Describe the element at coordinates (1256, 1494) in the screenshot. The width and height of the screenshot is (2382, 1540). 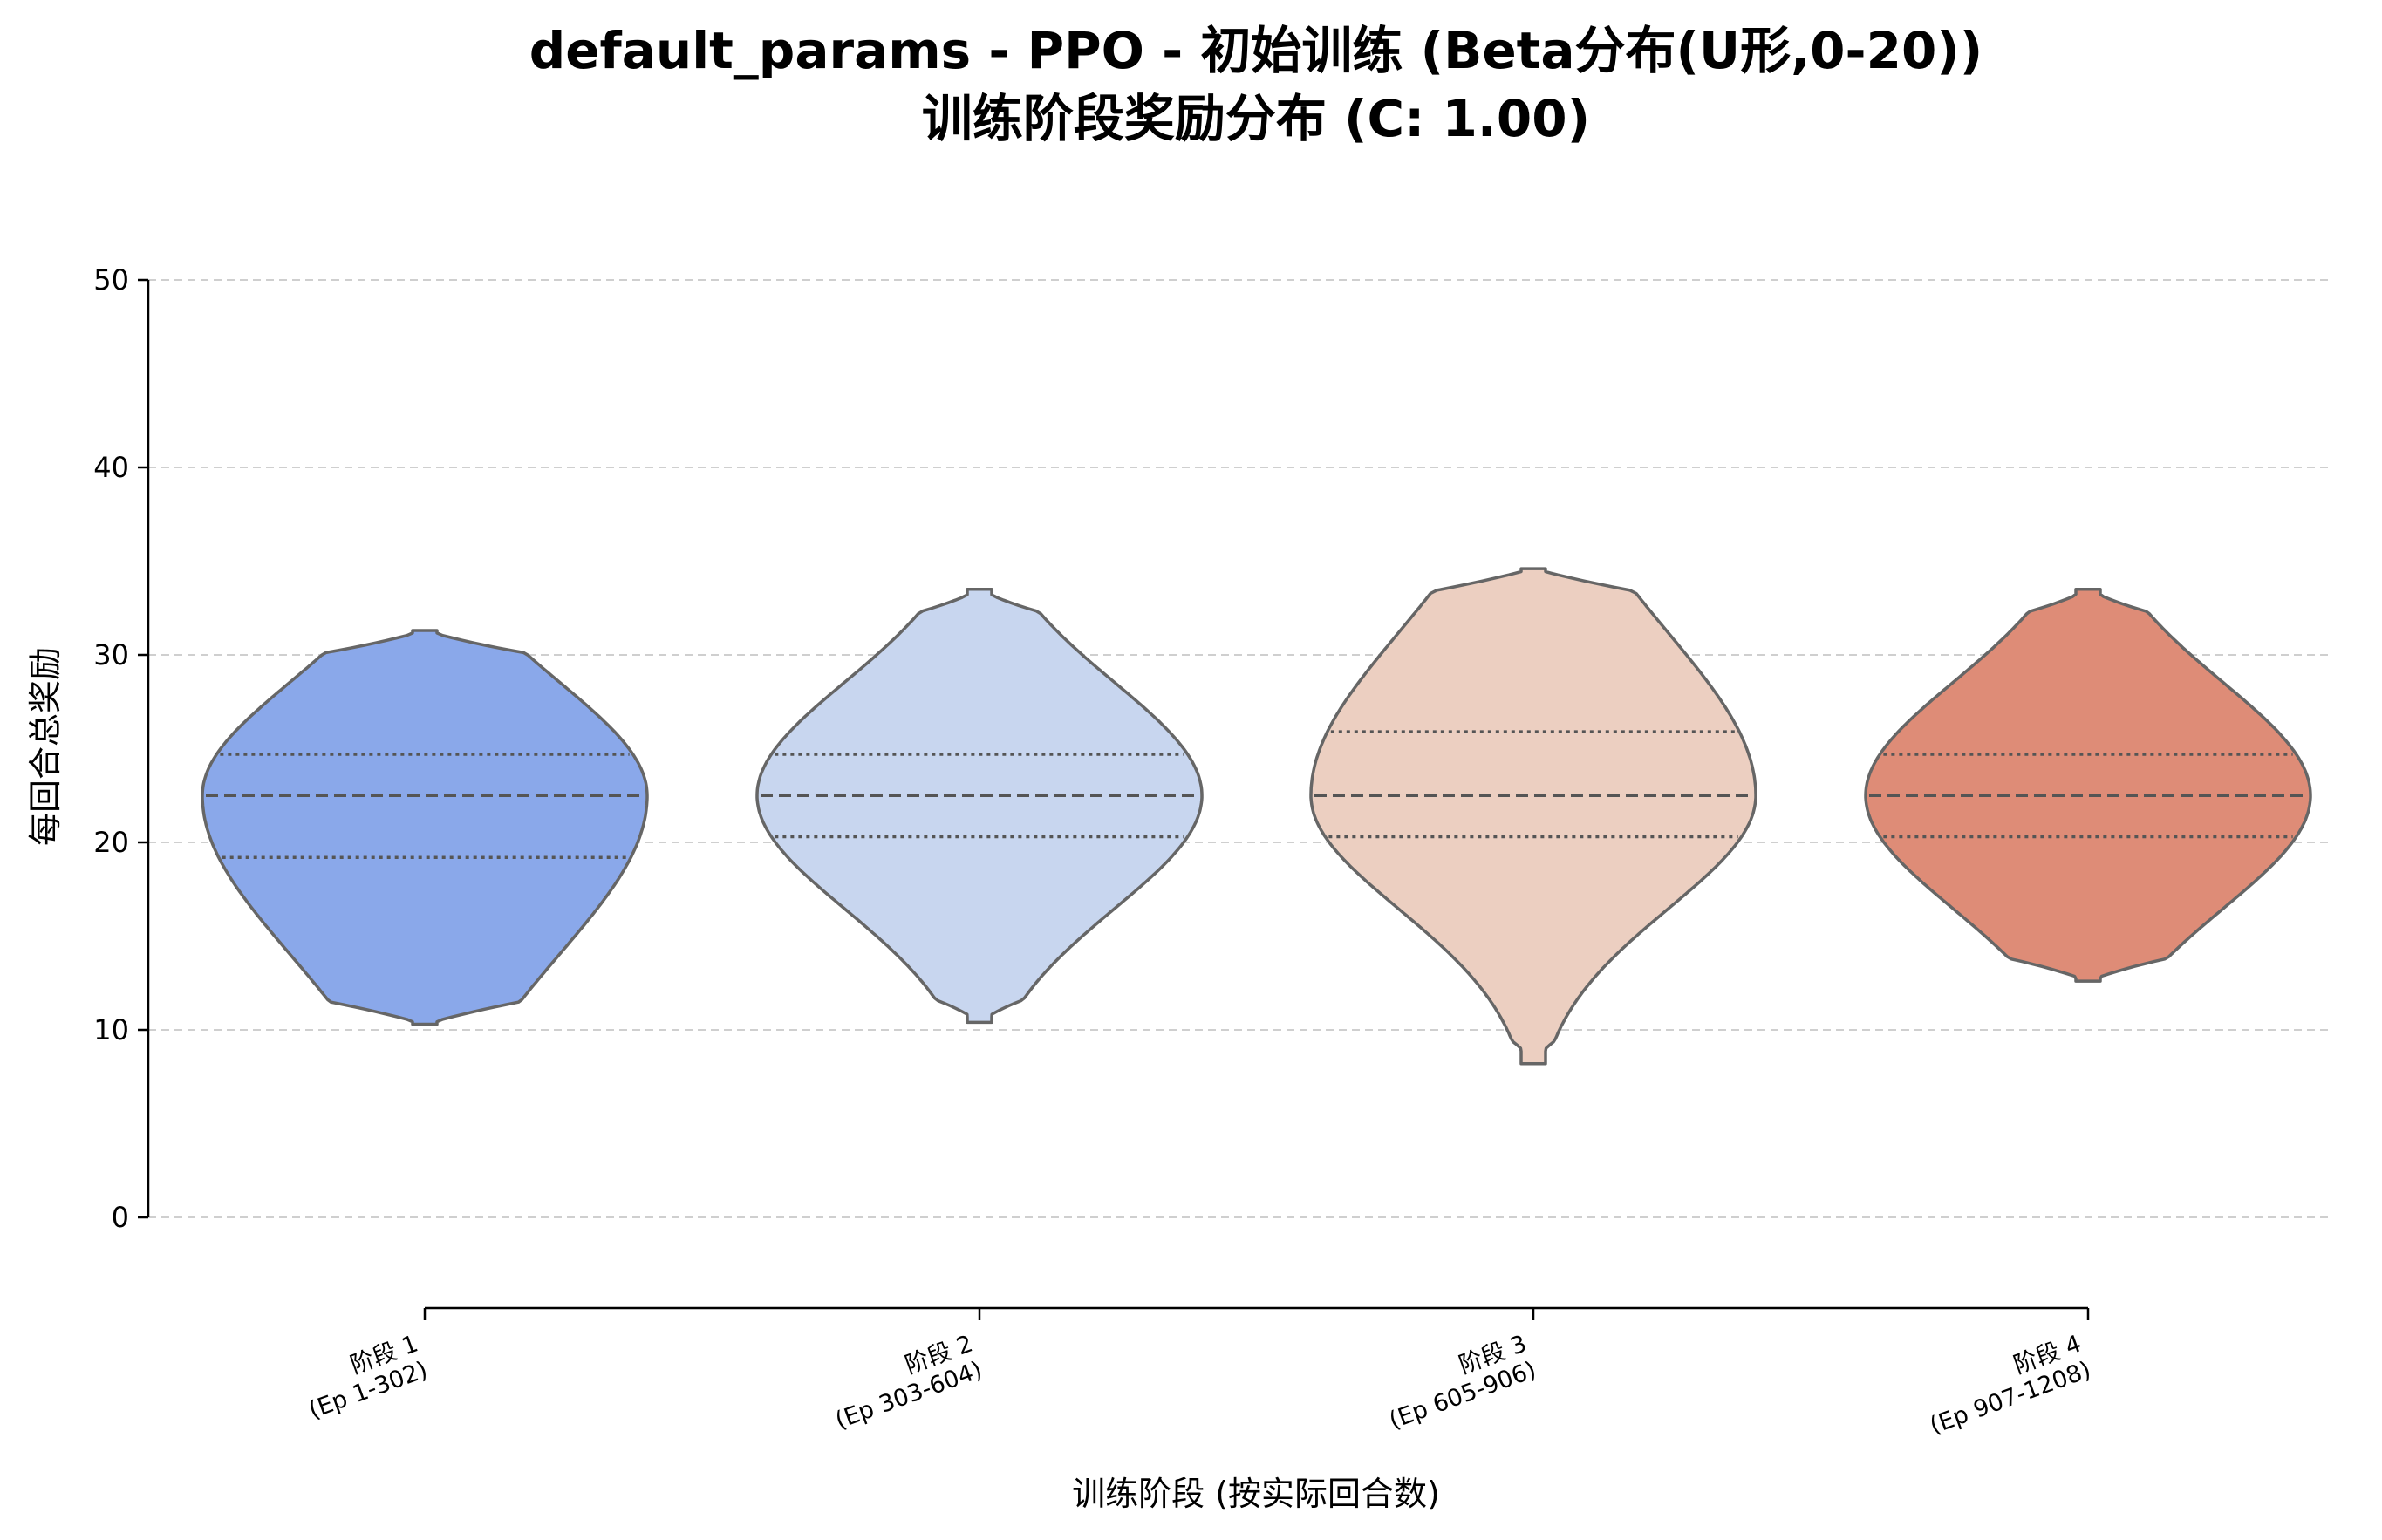
I see `x-axis-label: 训练阶段 (按实际回合数)` at that location.